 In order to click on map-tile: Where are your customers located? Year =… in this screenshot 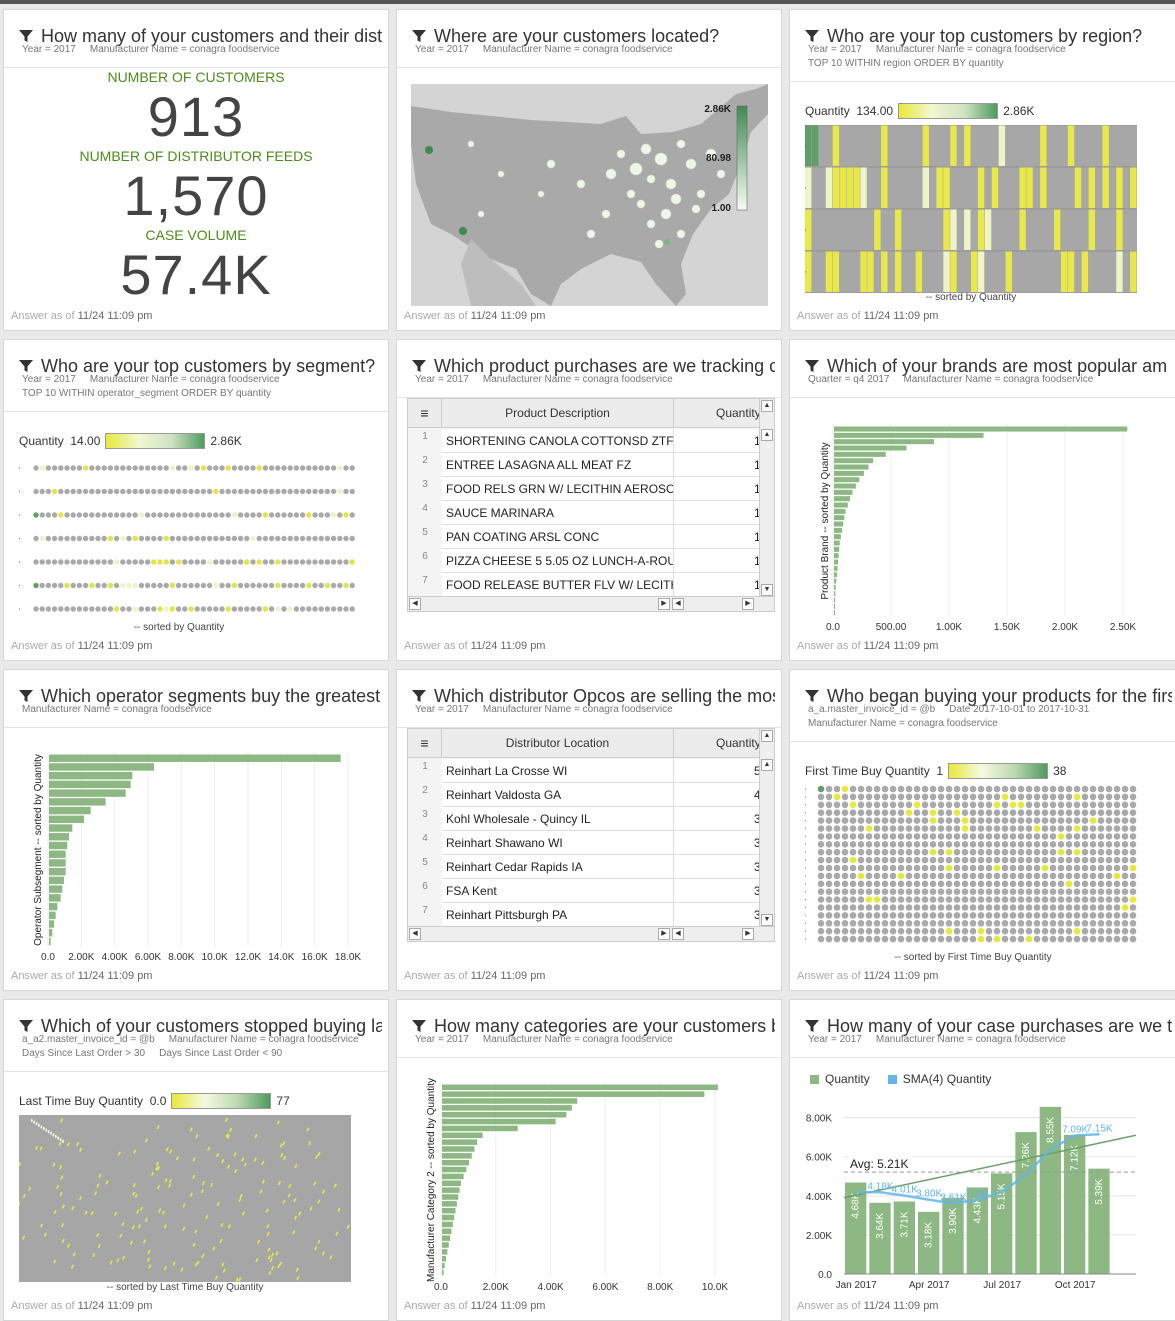, I will do `click(589, 170)`.